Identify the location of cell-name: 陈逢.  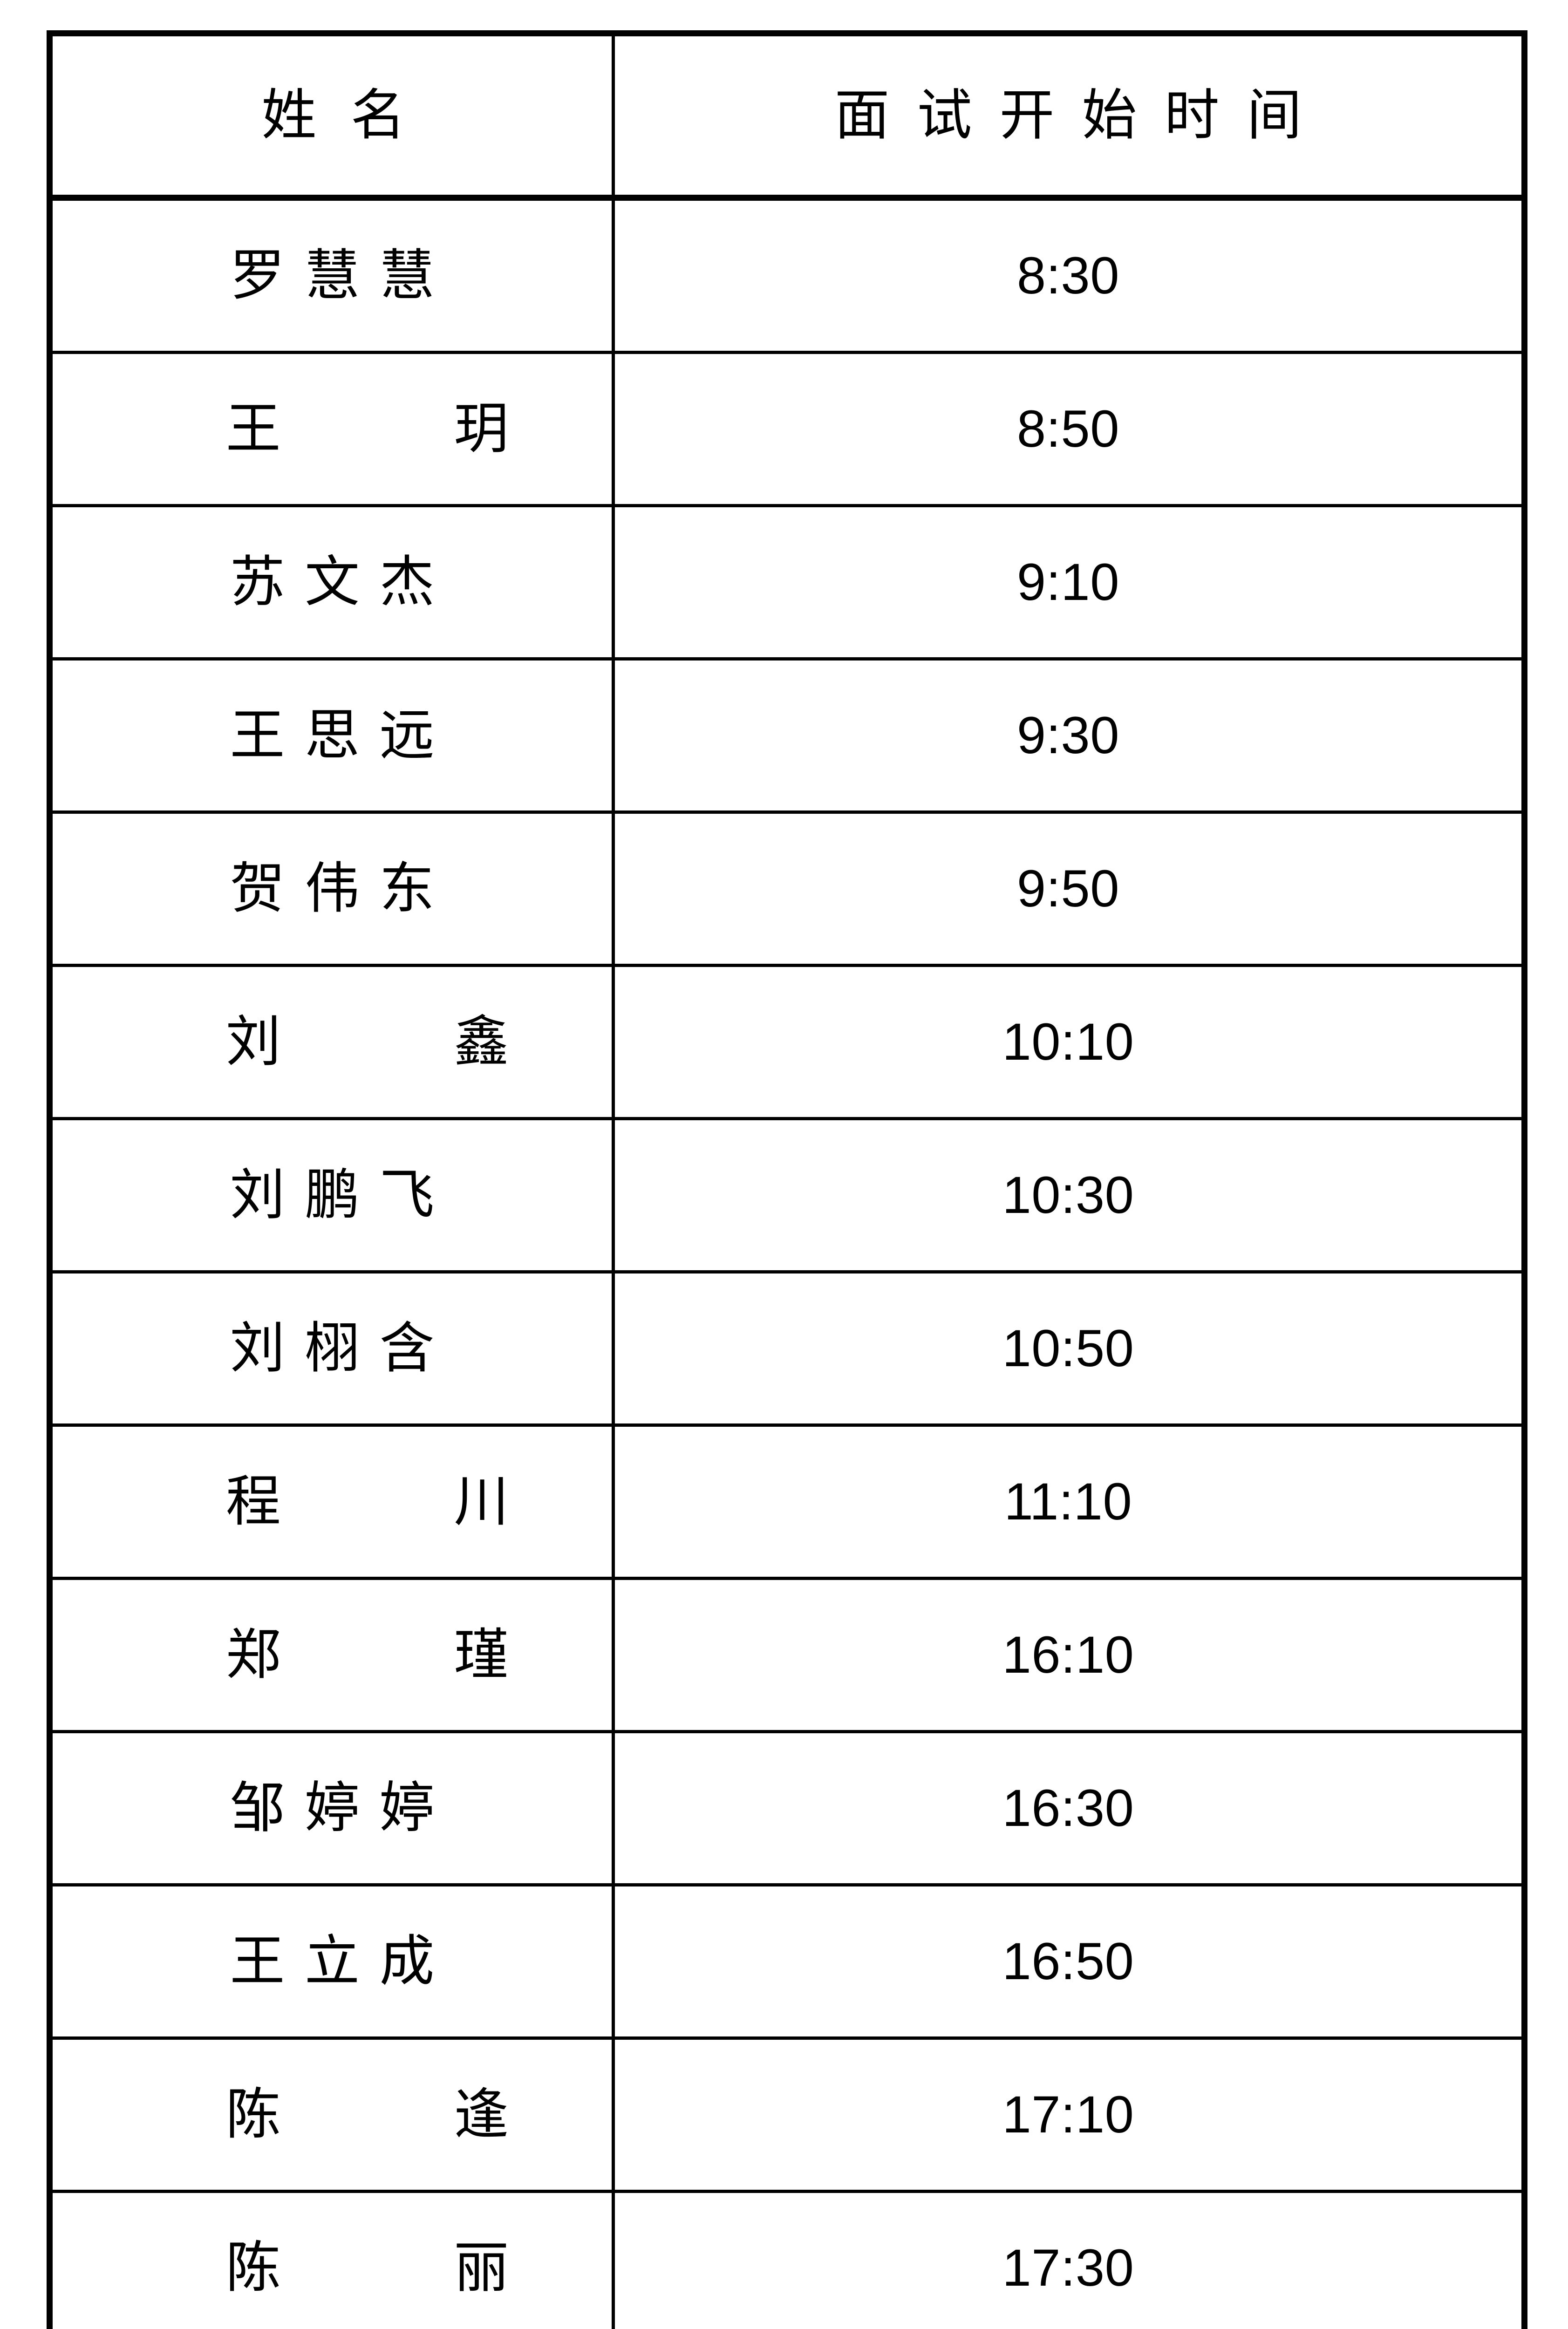
(365, 2114).